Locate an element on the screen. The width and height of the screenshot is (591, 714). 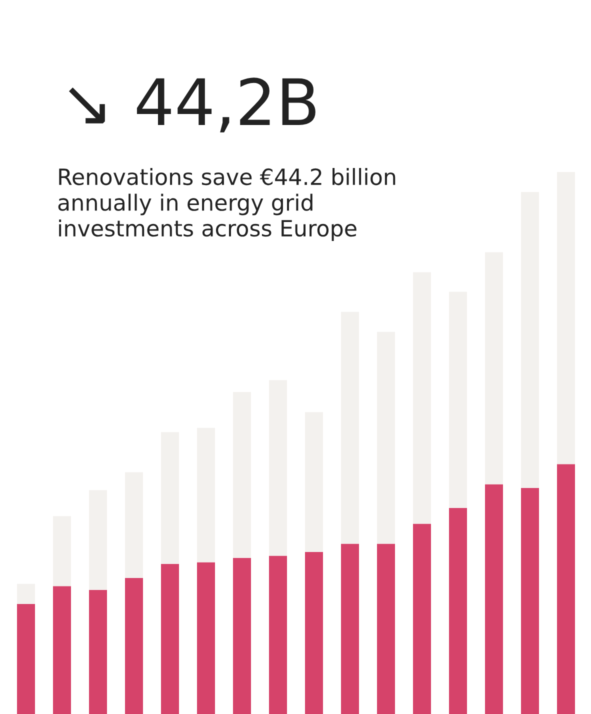
text: Renovations save €44.2 billion annually in energy grid investments across Europe is located at coordinates (227, 204).